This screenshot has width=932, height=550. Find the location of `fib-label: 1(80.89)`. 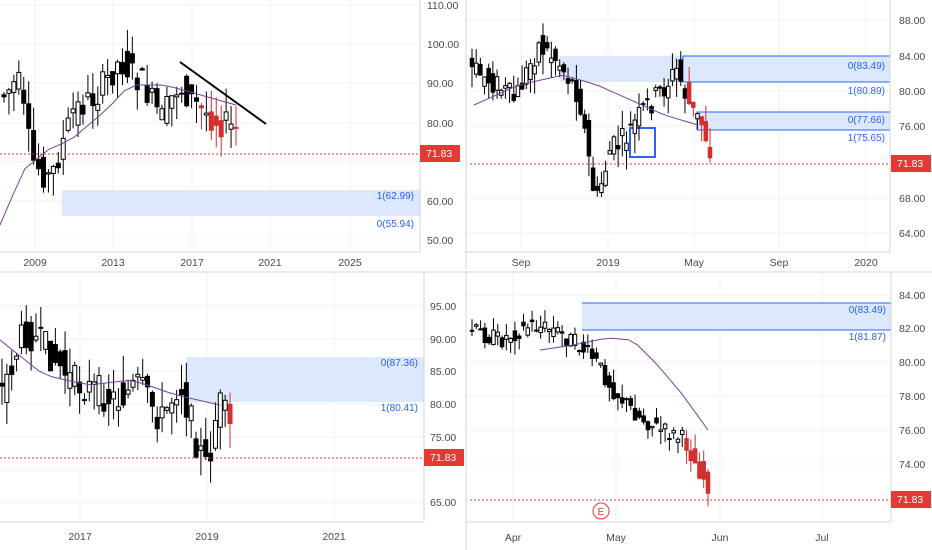

fib-label: 1(80.89) is located at coordinates (866, 91).